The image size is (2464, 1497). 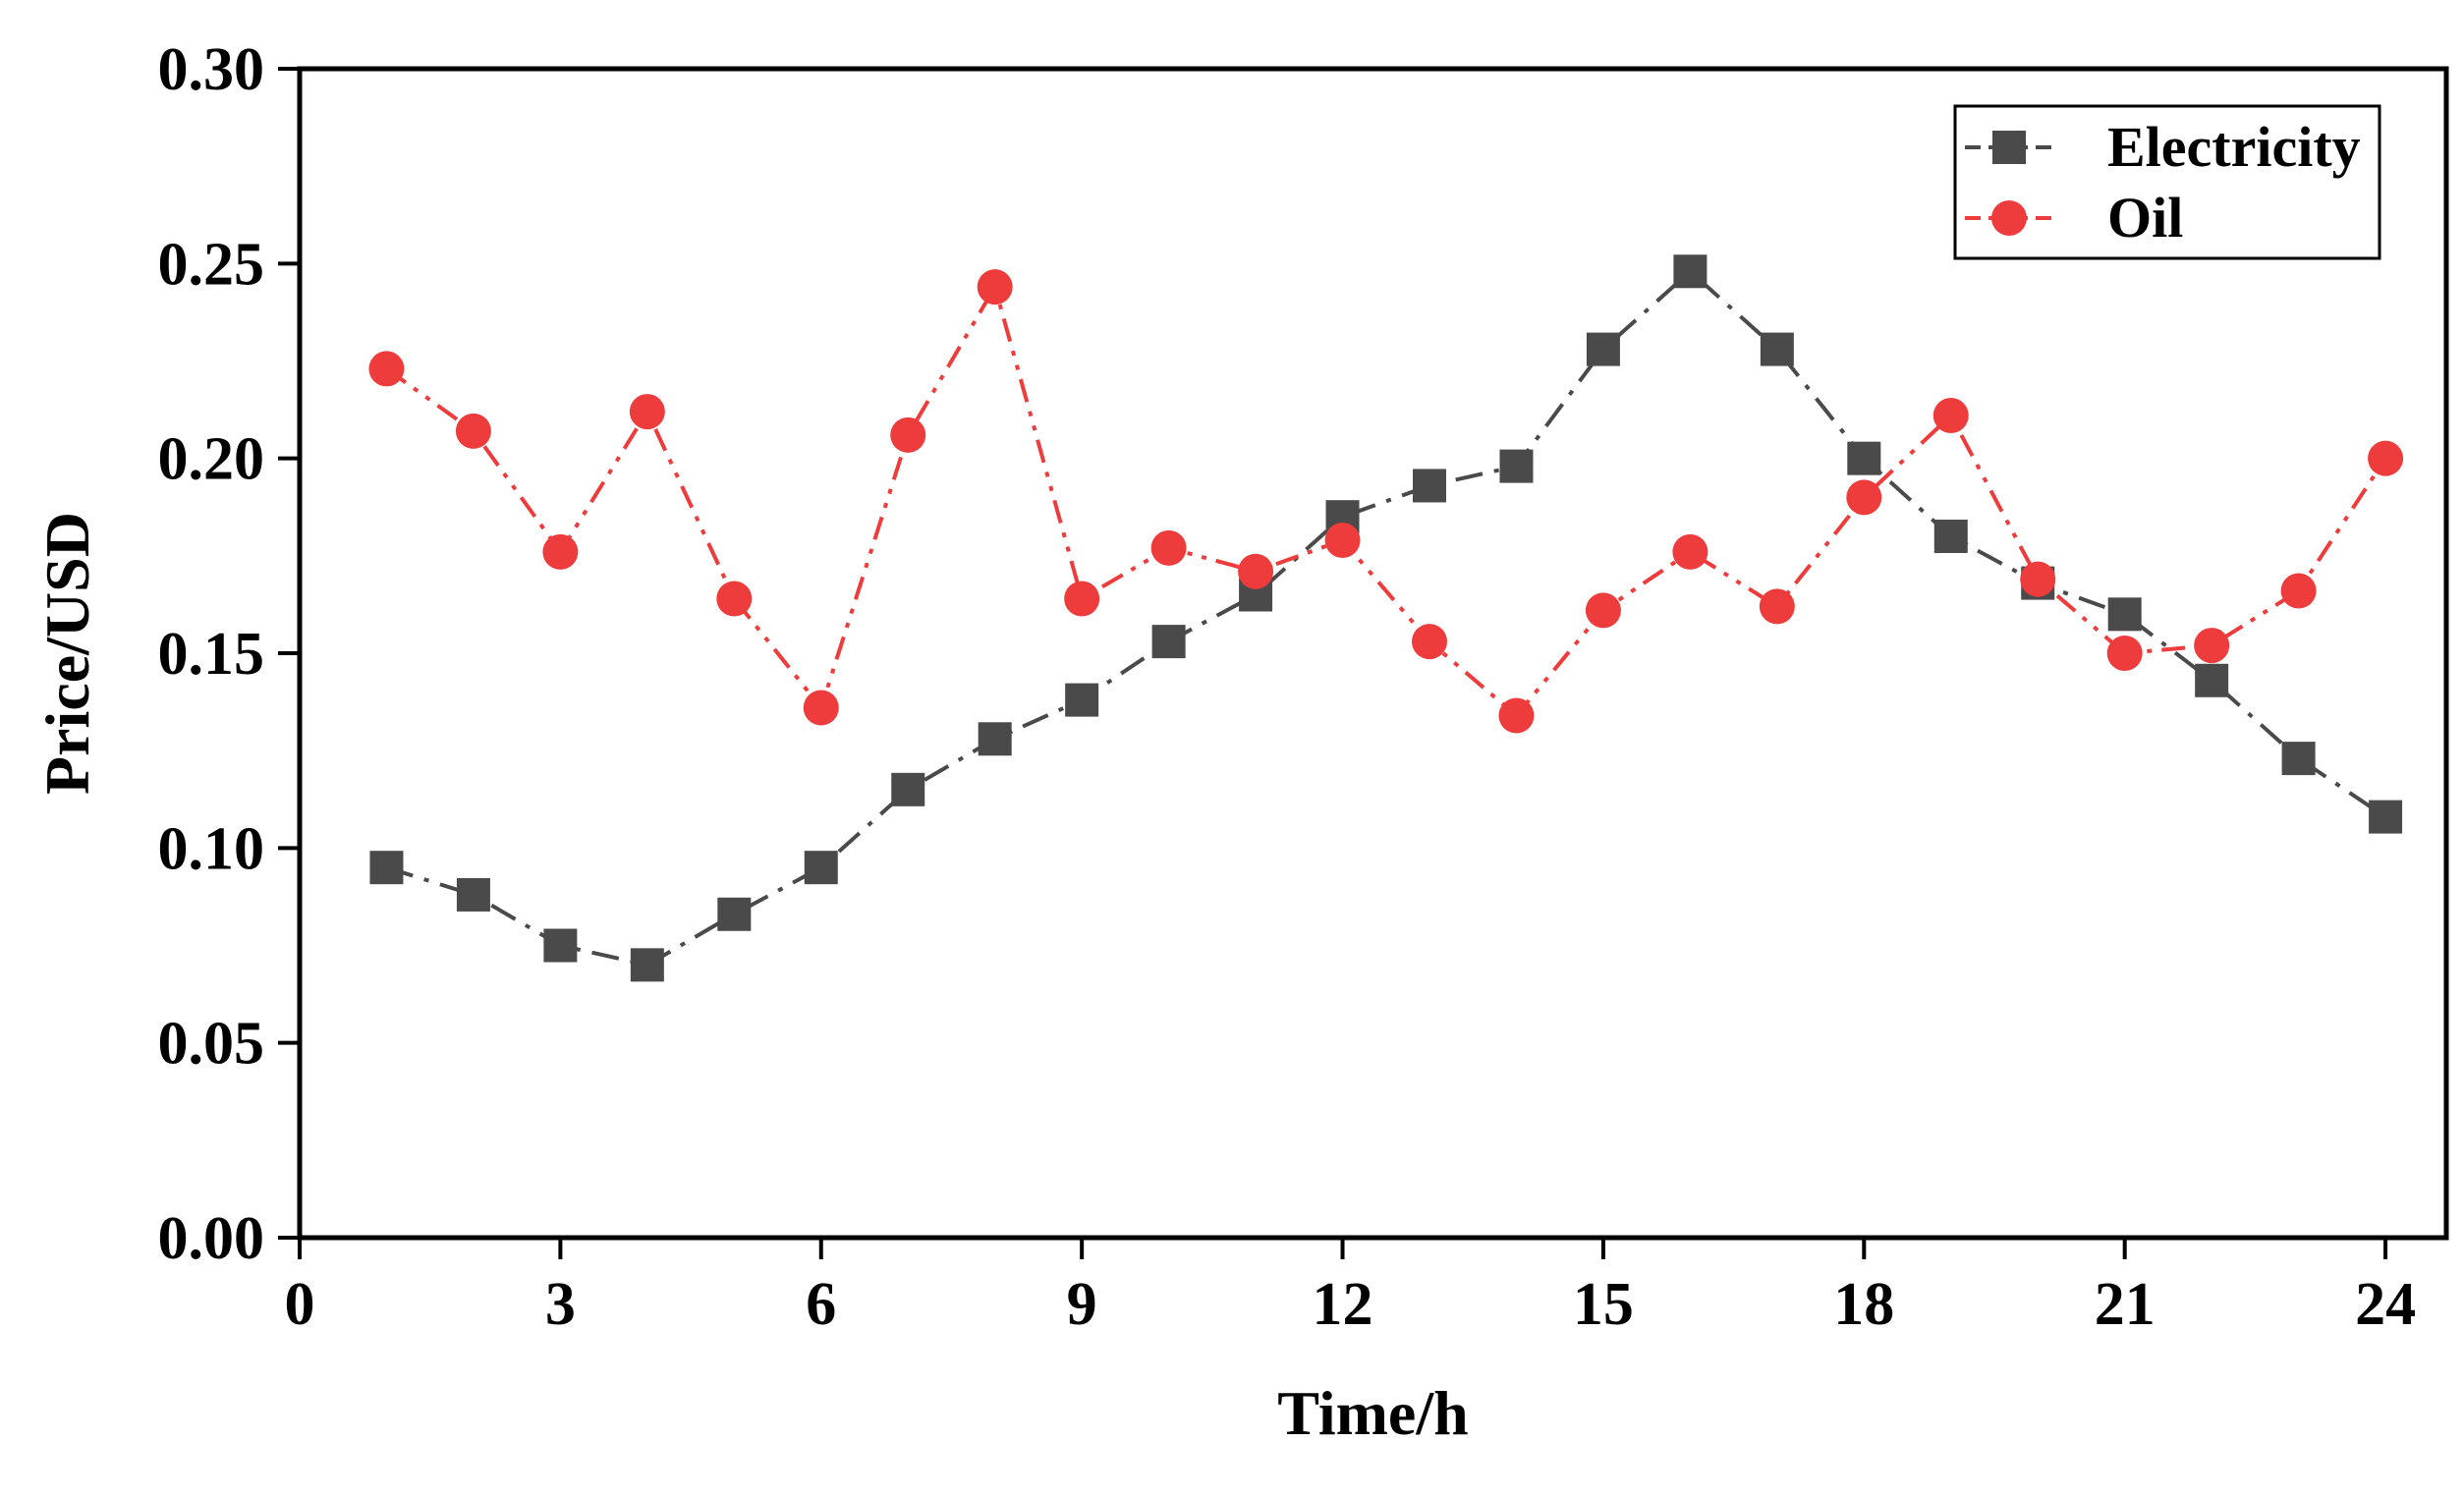 I want to click on y-tick-label: 0.10, so click(x=211, y=848).